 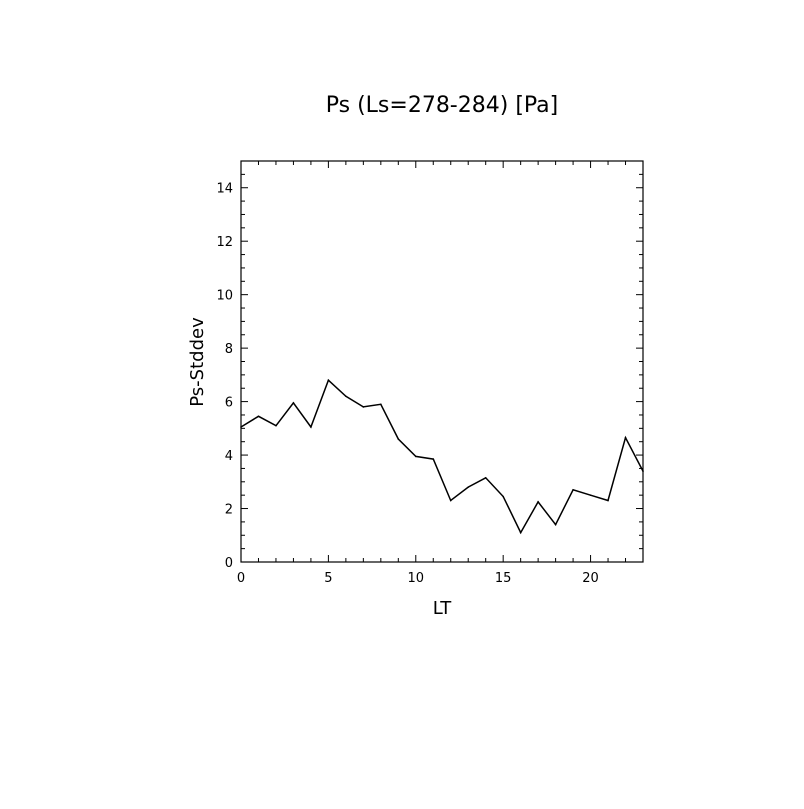 What do you see at coordinates (229, 563) in the screenshot?
I see `y-tick-label: 0` at bounding box center [229, 563].